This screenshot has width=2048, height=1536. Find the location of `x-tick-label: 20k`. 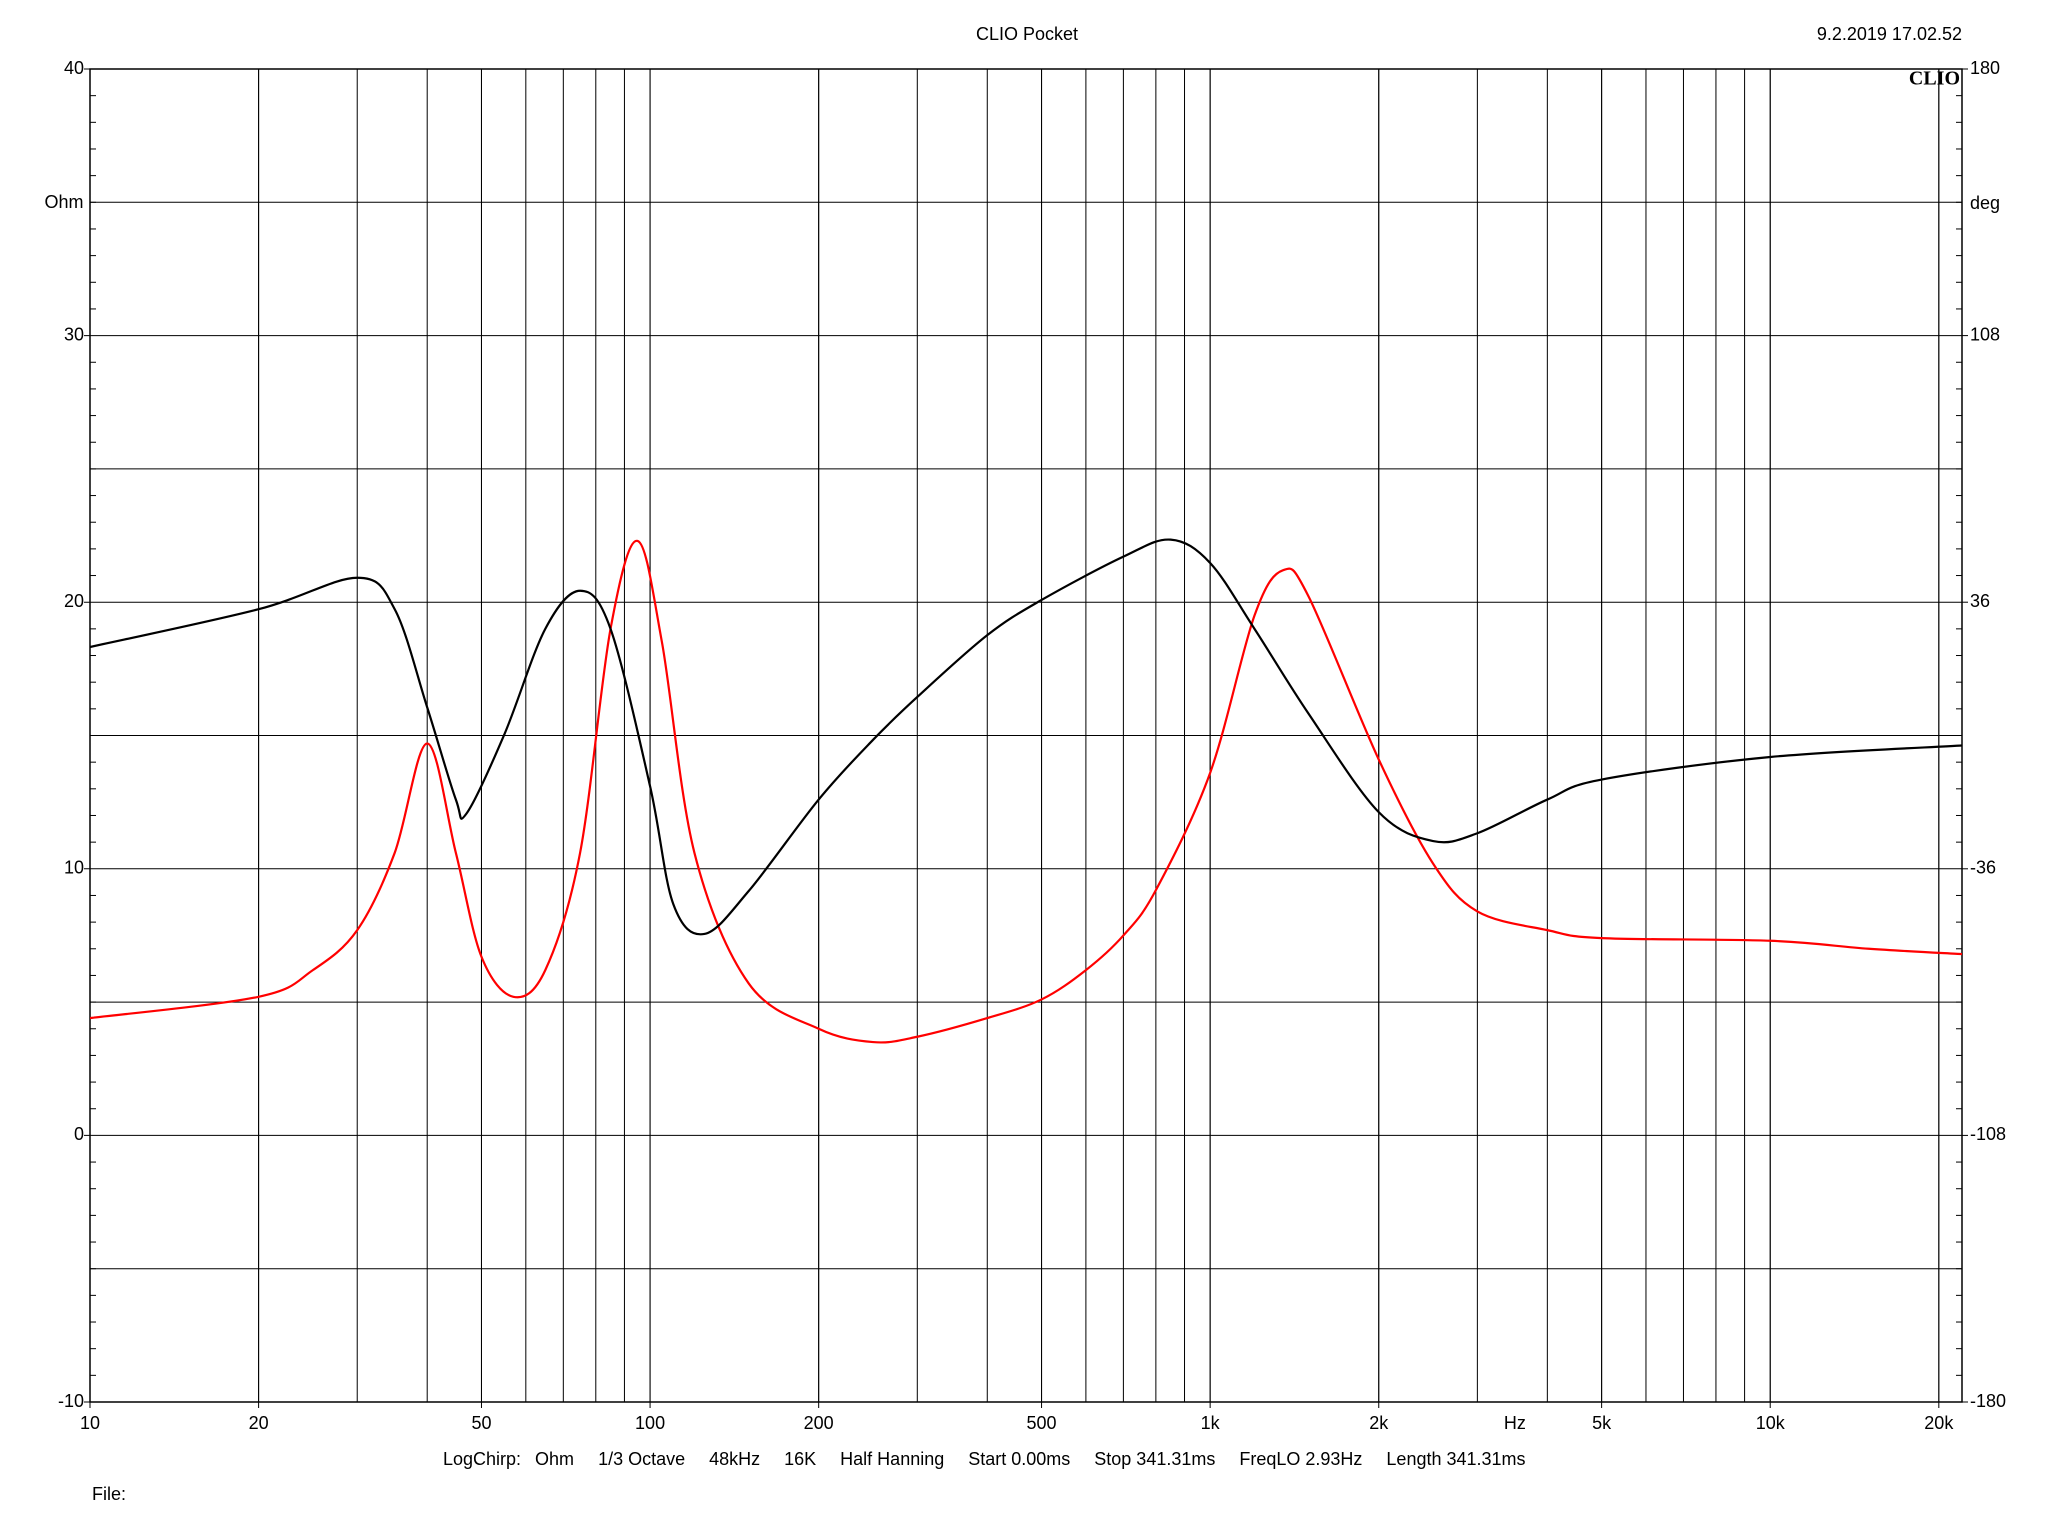

x-tick-label: 20k is located at coordinates (1939, 1423).